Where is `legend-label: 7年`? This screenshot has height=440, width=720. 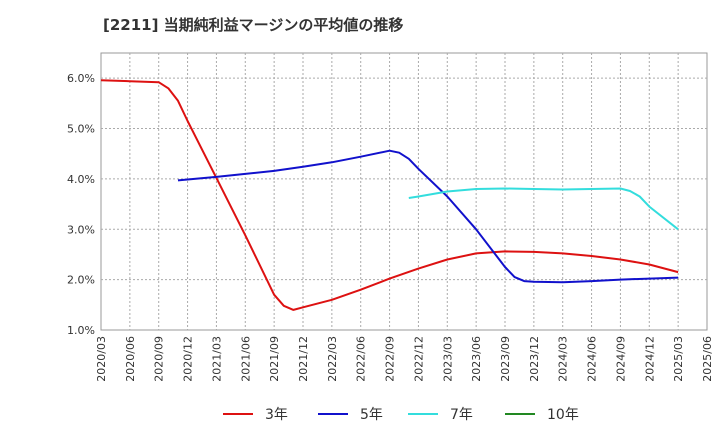 legend-label: 7年 is located at coordinates (461, 415).